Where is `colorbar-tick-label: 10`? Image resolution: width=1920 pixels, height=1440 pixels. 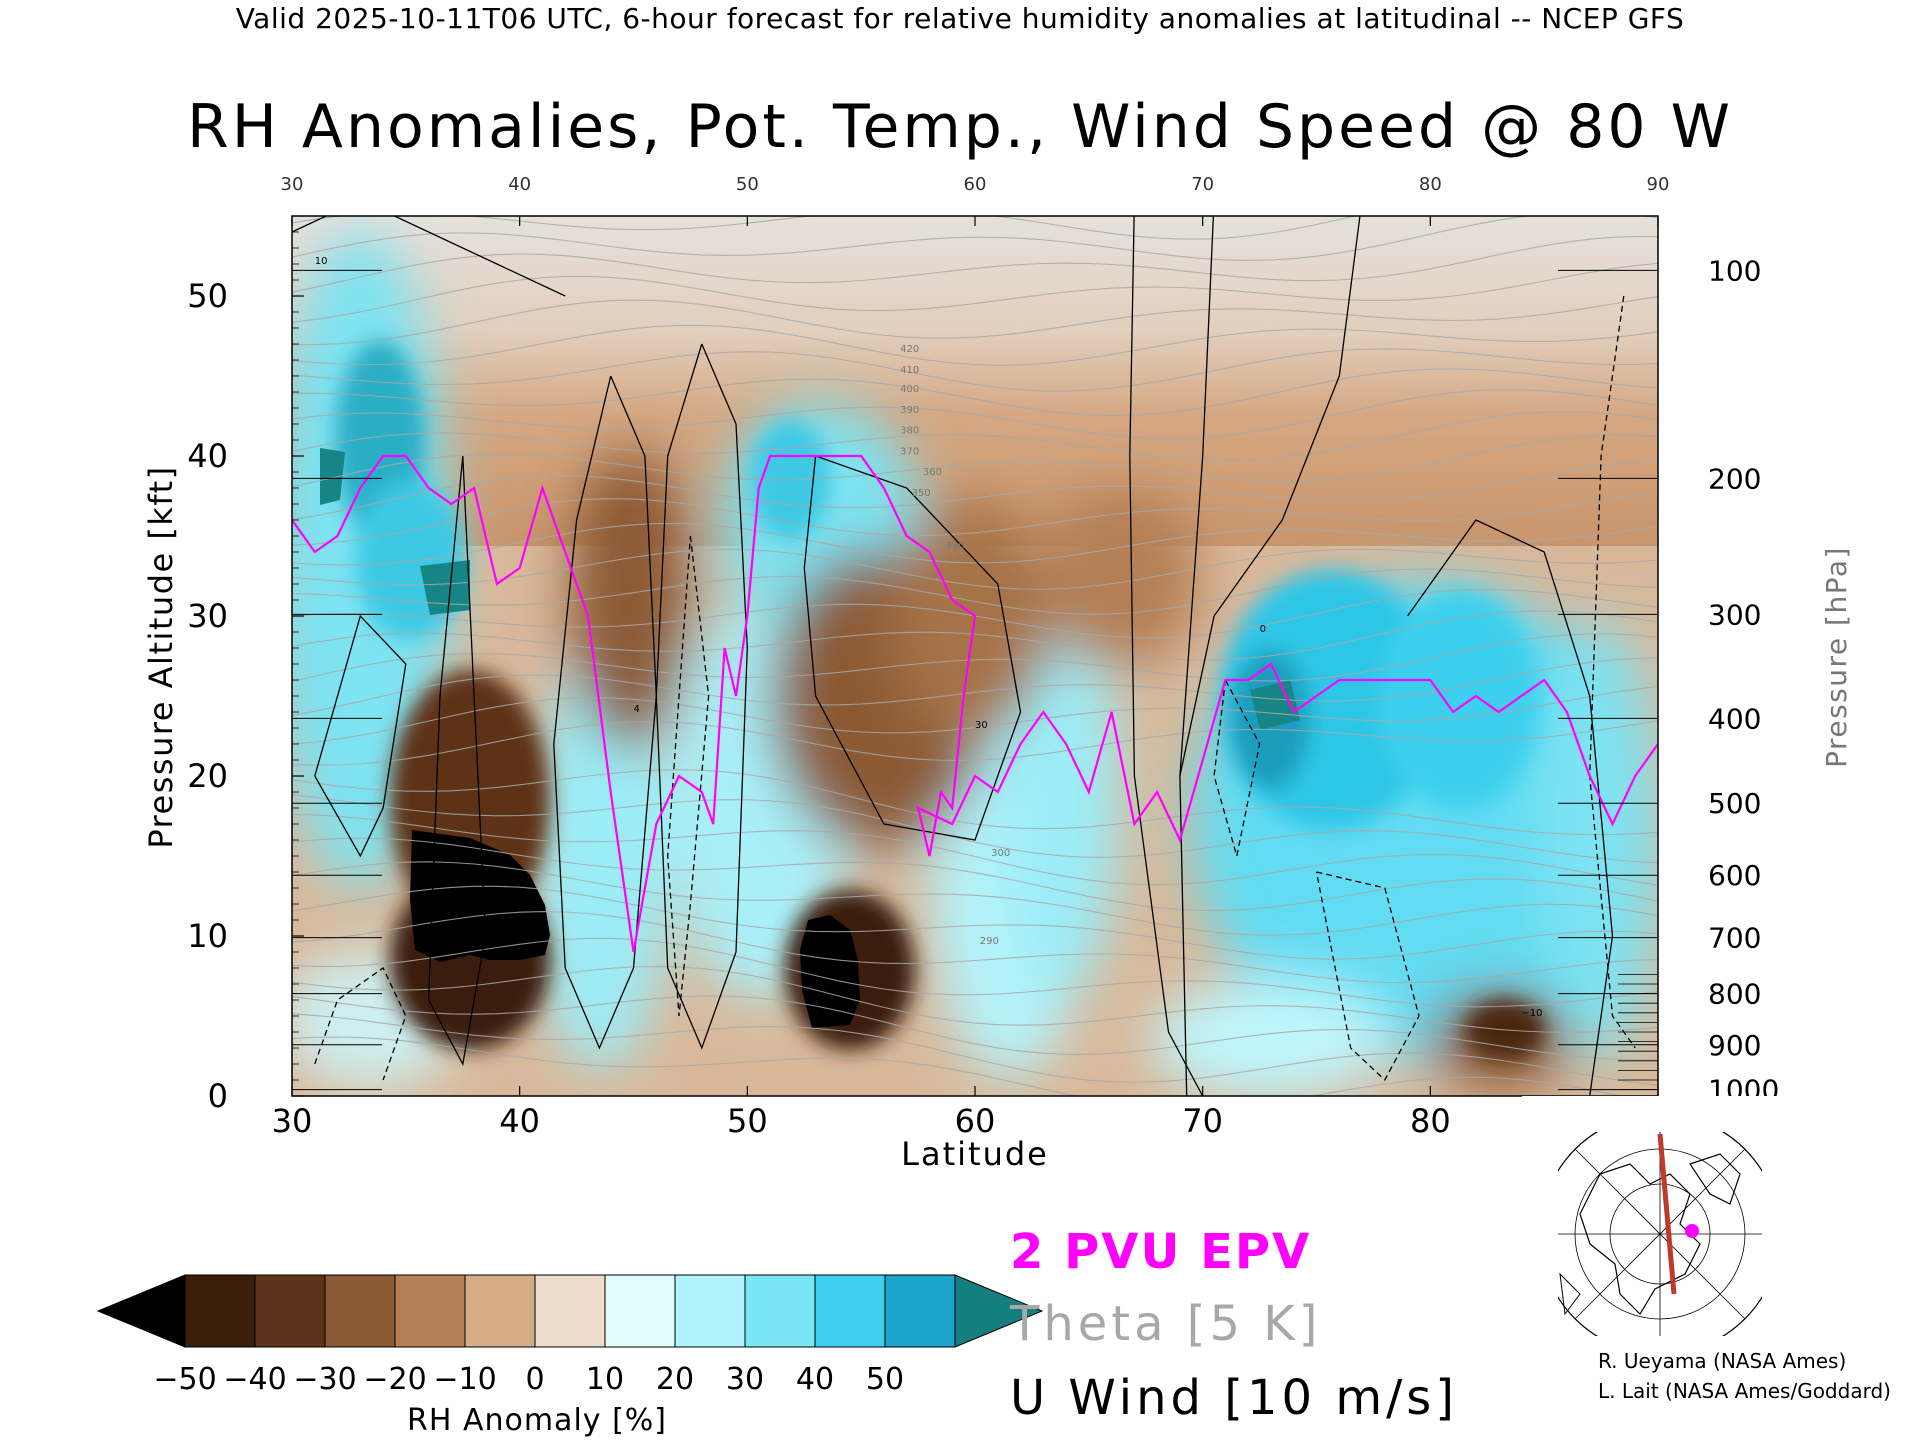
colorbar-tick-label: 10 is located at coordinates (605, 1379).